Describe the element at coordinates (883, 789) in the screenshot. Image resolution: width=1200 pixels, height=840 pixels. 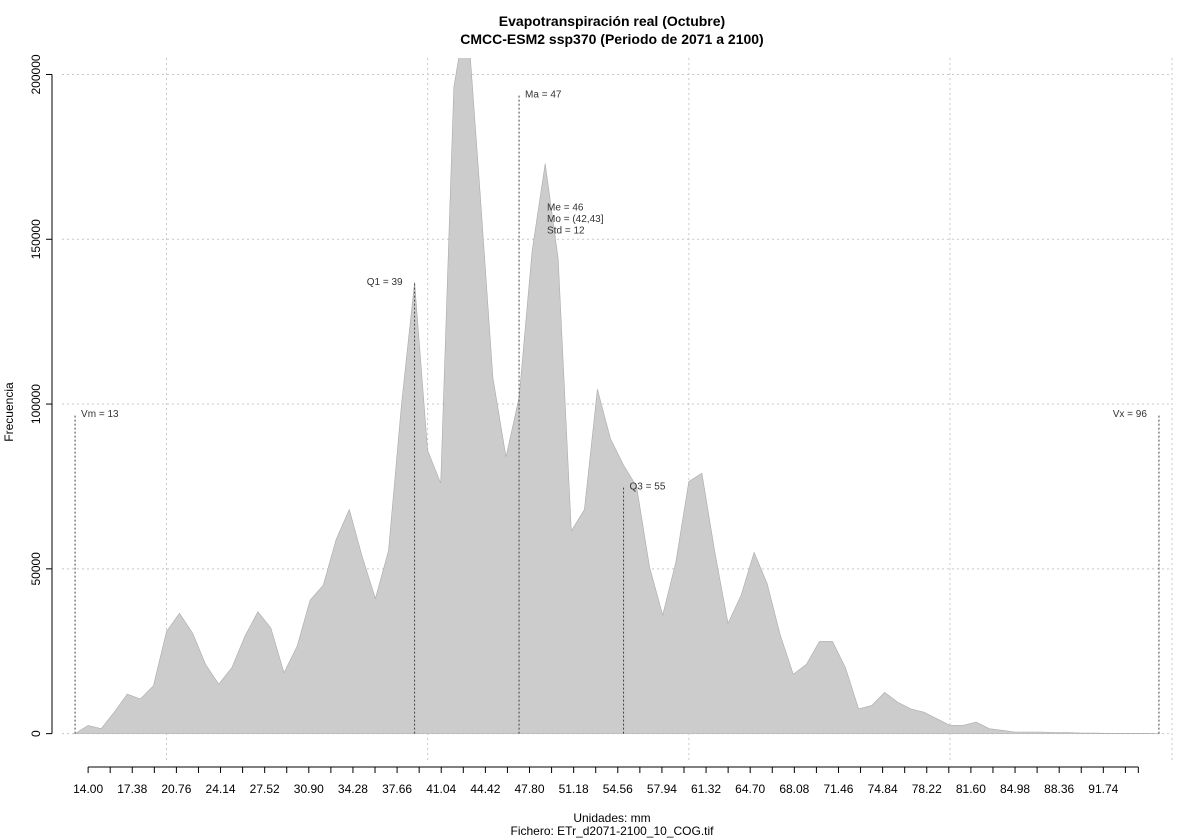
I see `x-tick-label: 74.84` at that location.